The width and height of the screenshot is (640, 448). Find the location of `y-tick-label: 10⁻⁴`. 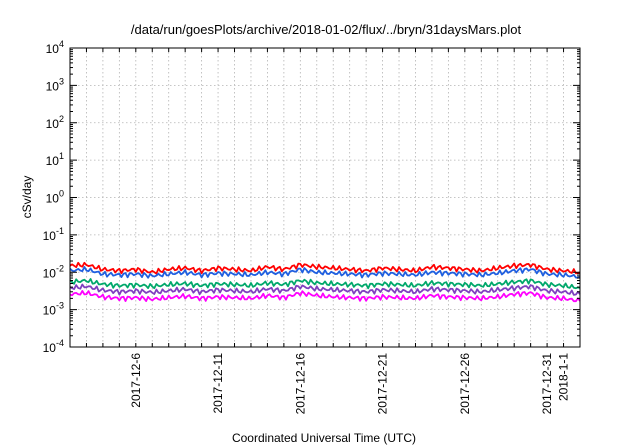

y-tick-label: 10⁻⁴ is located at coordinates (53, 346).